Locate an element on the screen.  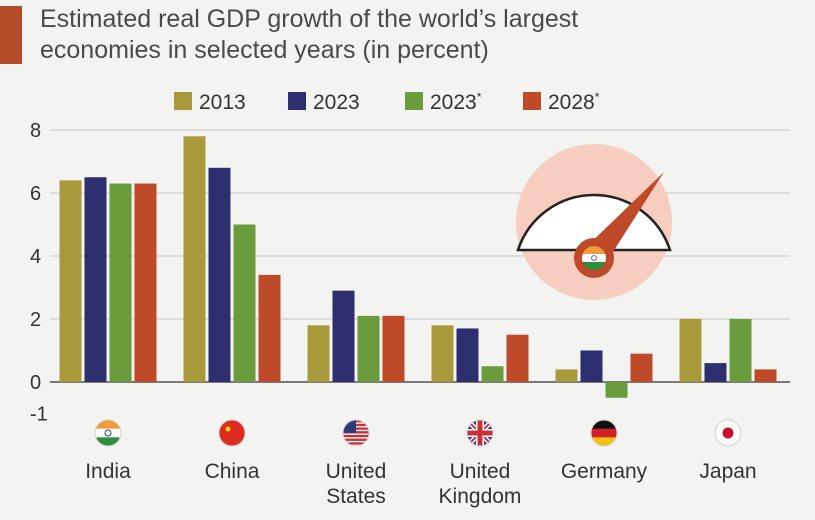
bar-2023-germany is located at coordinates (591, 366).